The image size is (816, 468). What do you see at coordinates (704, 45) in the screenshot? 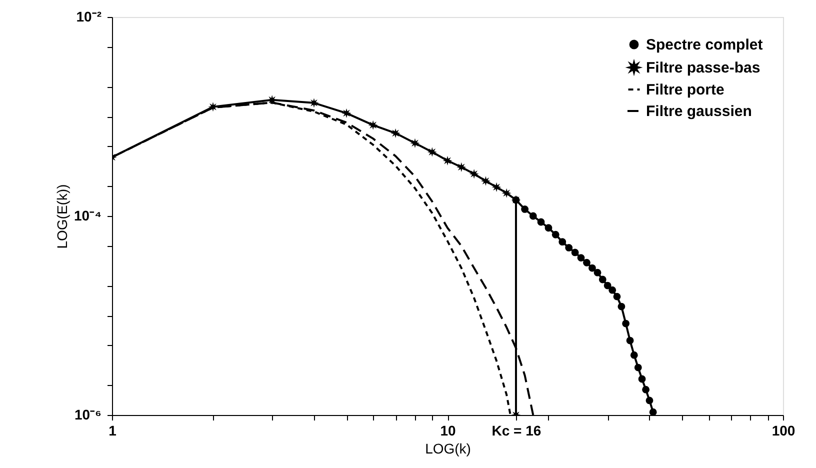
I see `legend-label: Spectre complet` at bounding box center [704, 45].